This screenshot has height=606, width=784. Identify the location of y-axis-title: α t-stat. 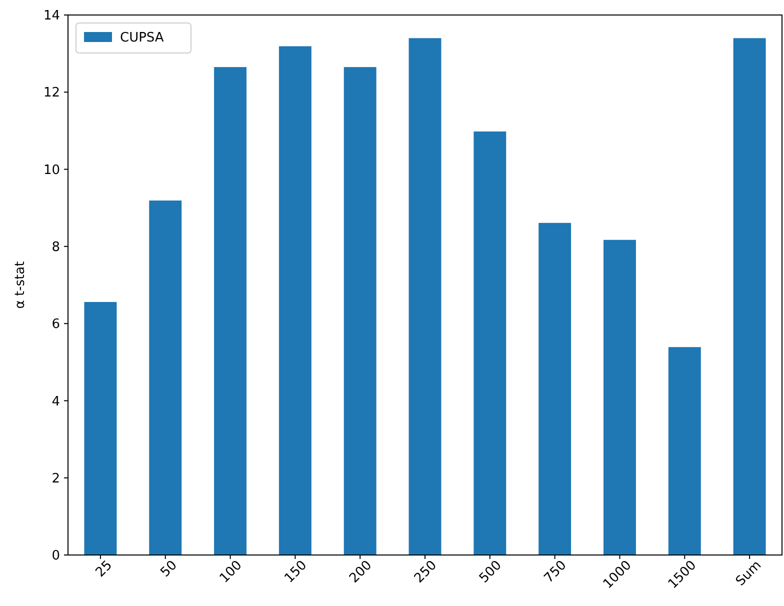
(20, 285).